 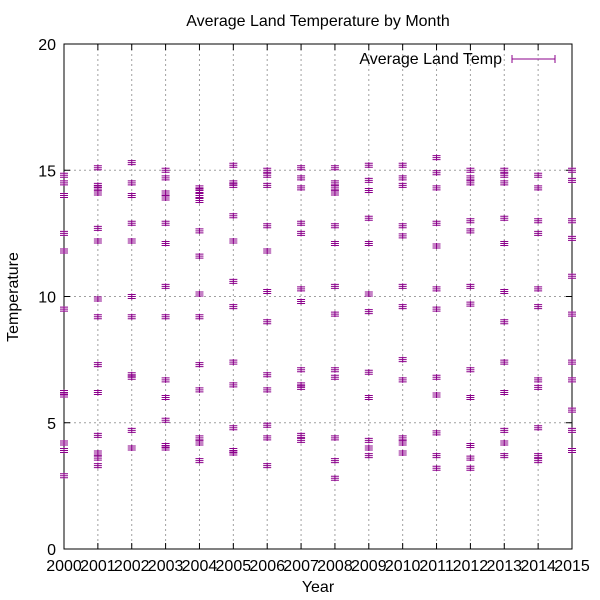 What do you see at coordinates (47, 298) in the screenshot?
I see `y-tick-label: 10` at bounding box center [47, 298].